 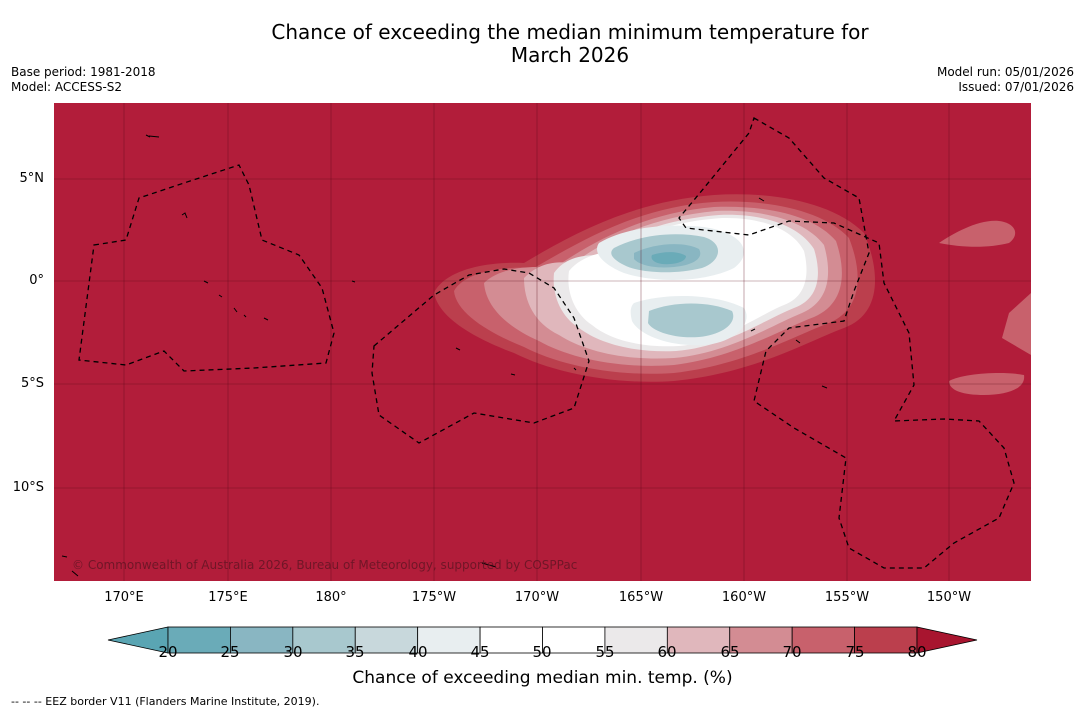 What do you see at coordinates (32, 178) in the screenshot?
I see `lat-label-5n: 5°N` at bounding box center [32, 178].